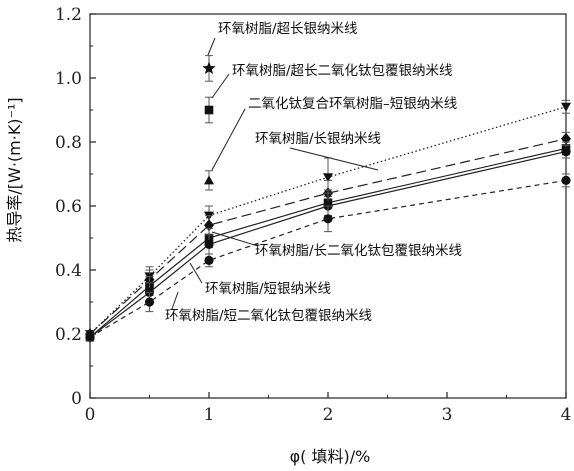 Image resolution: width=574 pixels, height=471 pixels. What do you see at coordinates (330, 456) in the screenshot?
I see `x-axis-label: φ( 填料)/%` at bounding box center [330, 456].